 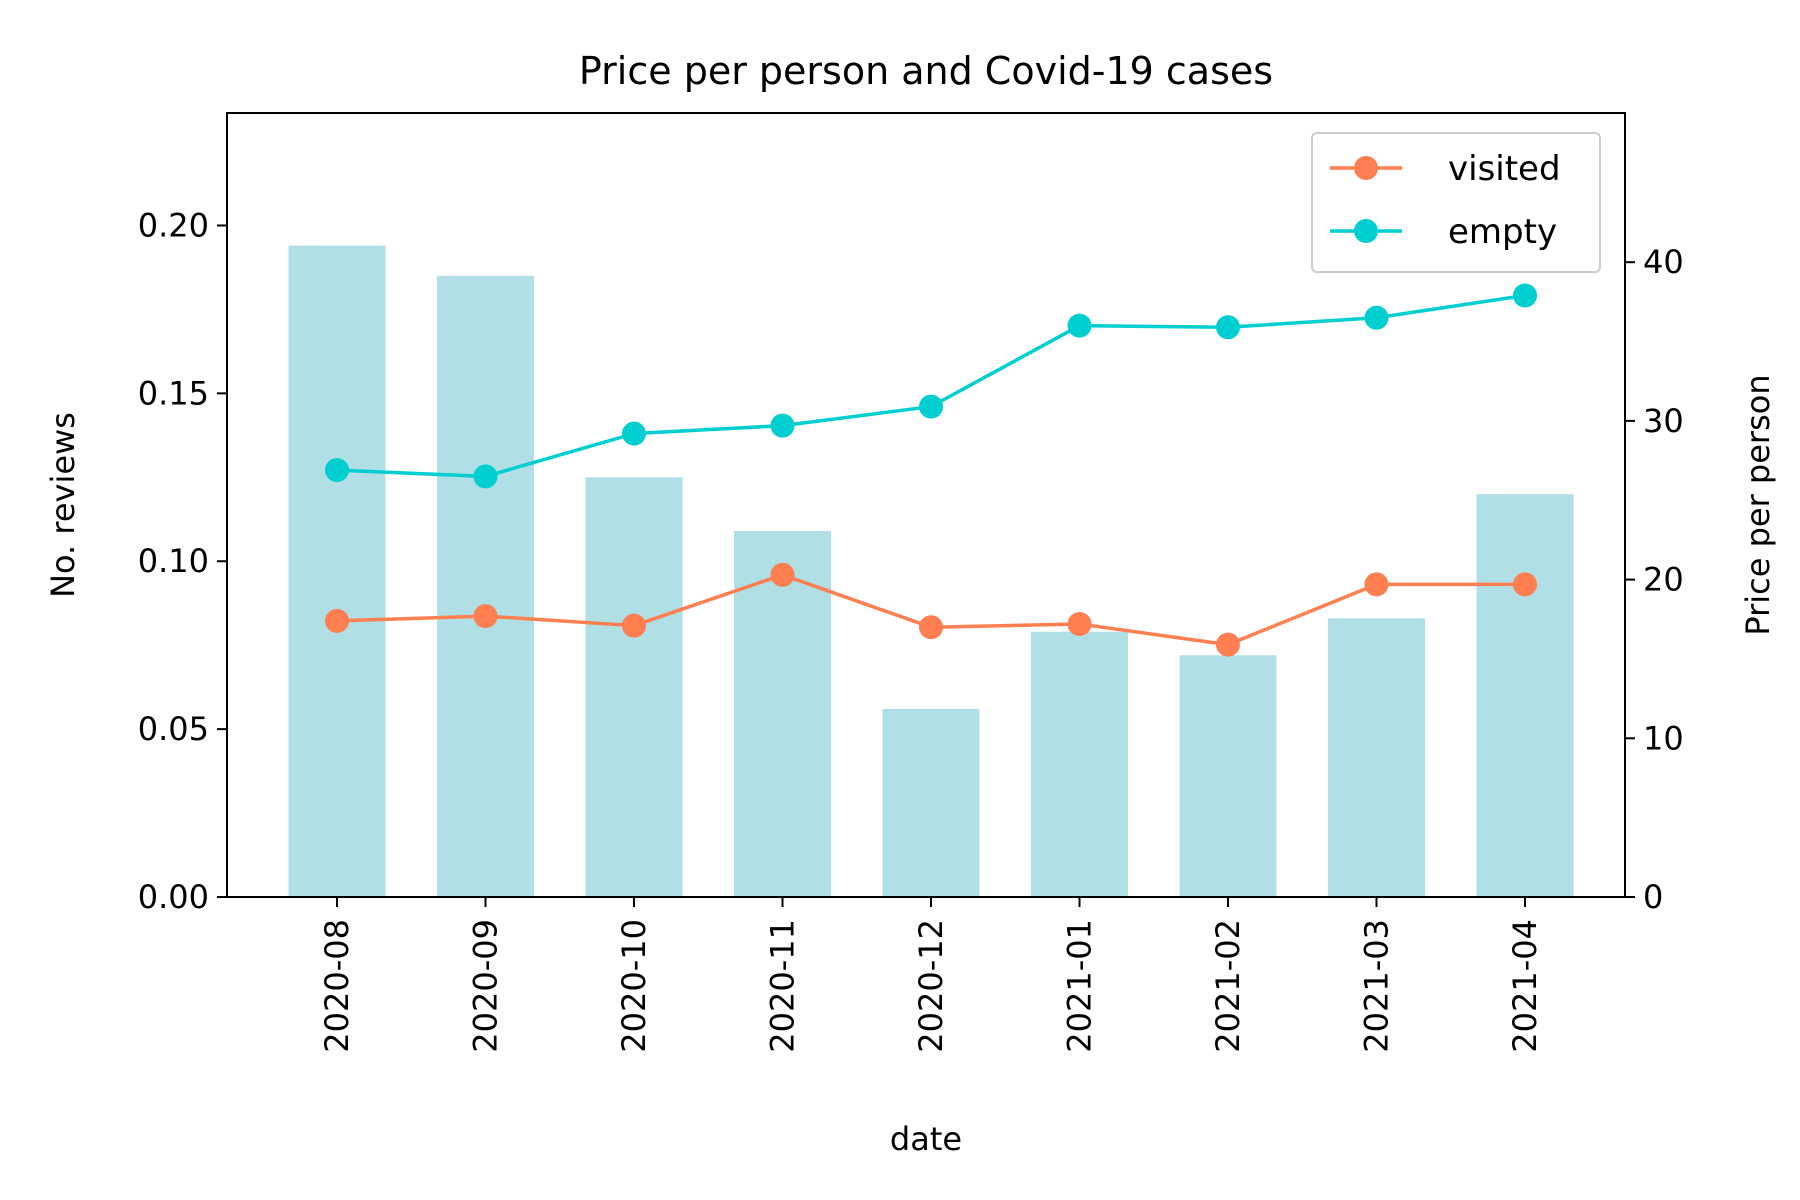 I want to click on x-tick-label: 2020-10, so click(x=634, y=986).